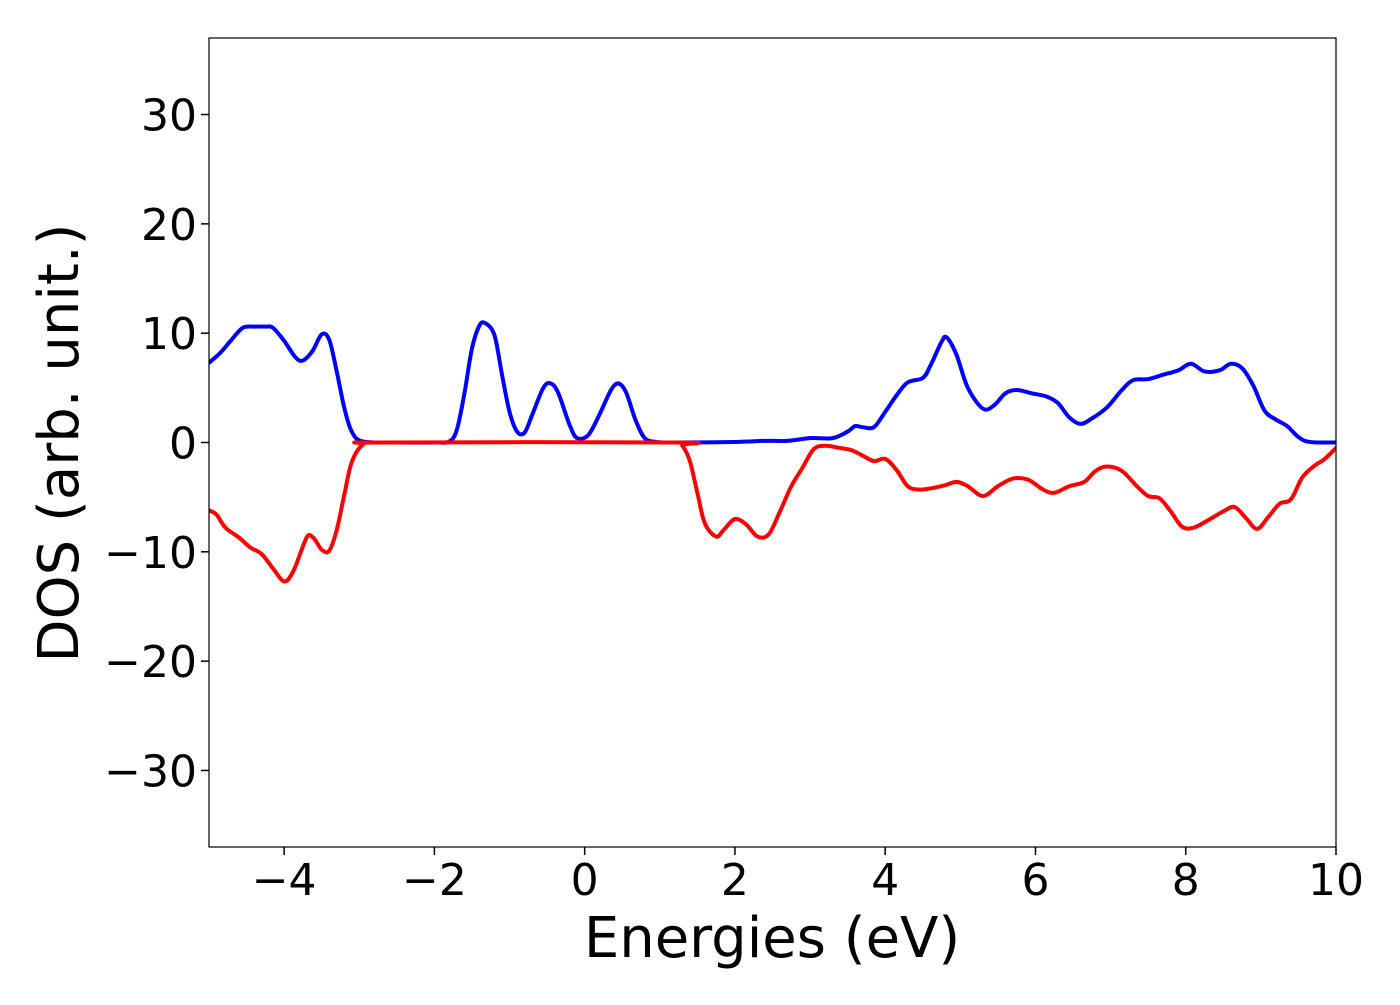 This screenshot has height=1005, width=1400. What do you see at coordinates (150, 662) in the screenshot?
I see `y-tick-label: −20` at bounding box center [150, 662].